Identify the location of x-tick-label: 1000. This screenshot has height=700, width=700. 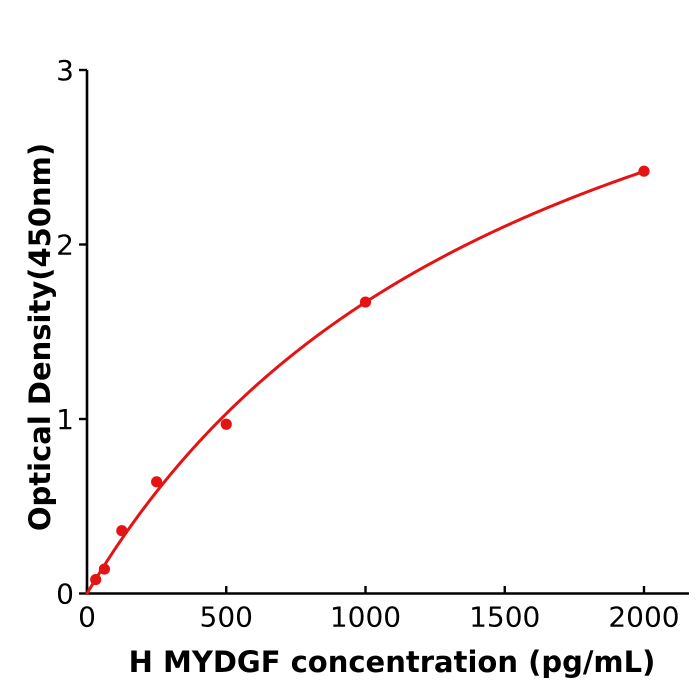
(365, 617).